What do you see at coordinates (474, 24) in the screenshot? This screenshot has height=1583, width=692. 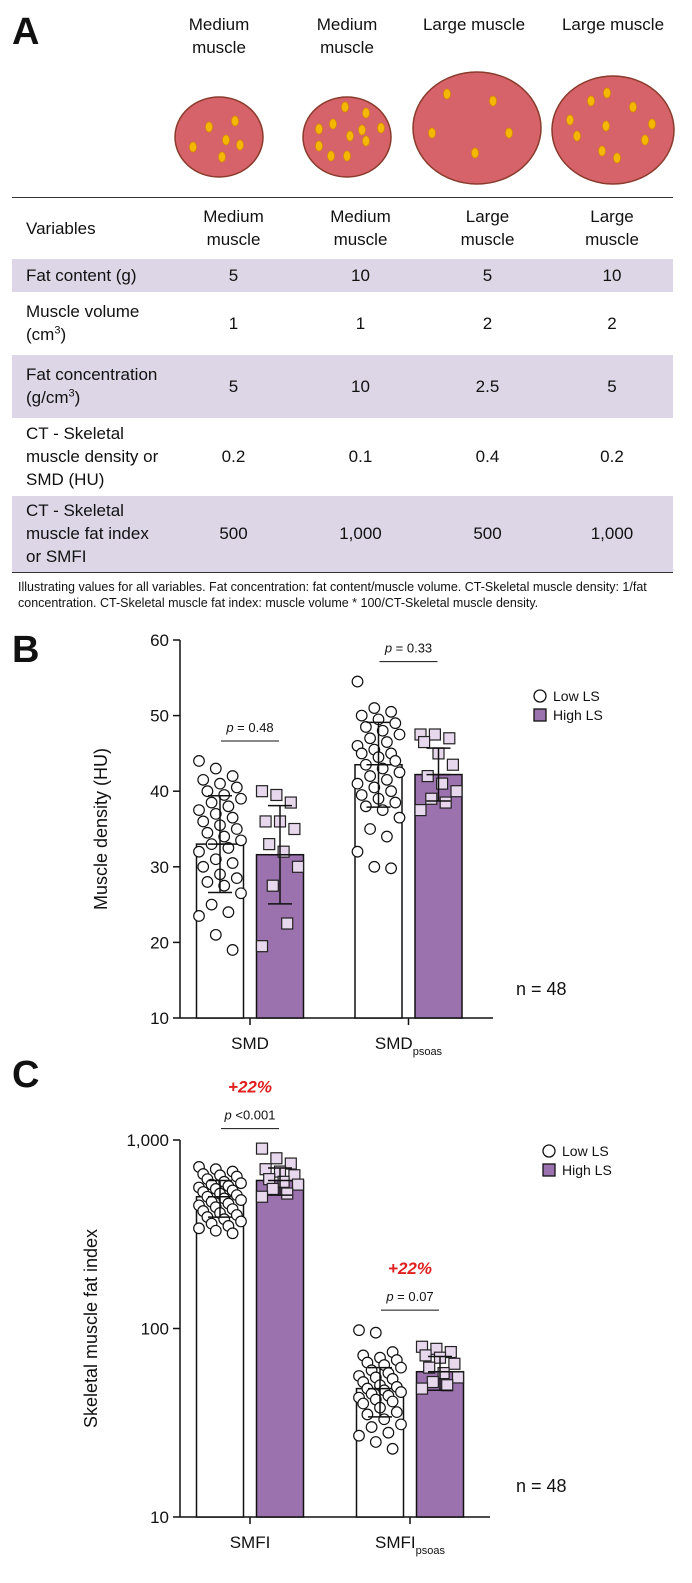 I see `illustration-label: Large muscle` at bounding box center [474, 24].